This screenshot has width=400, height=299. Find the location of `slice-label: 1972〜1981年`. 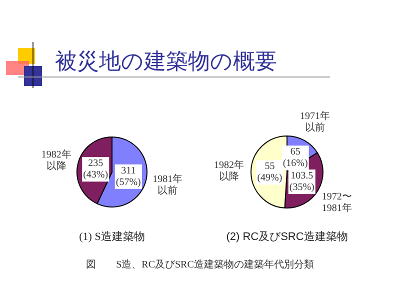

slice-label: 1972〜1981年 is located at coordinates (337, 202).